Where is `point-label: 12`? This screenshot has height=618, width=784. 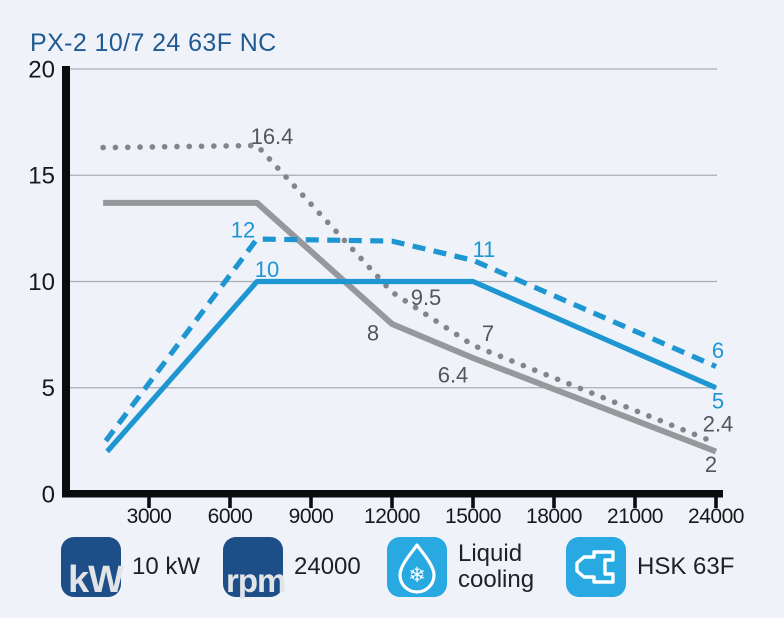 point-label: 12 is located at coordinates (243, 230).